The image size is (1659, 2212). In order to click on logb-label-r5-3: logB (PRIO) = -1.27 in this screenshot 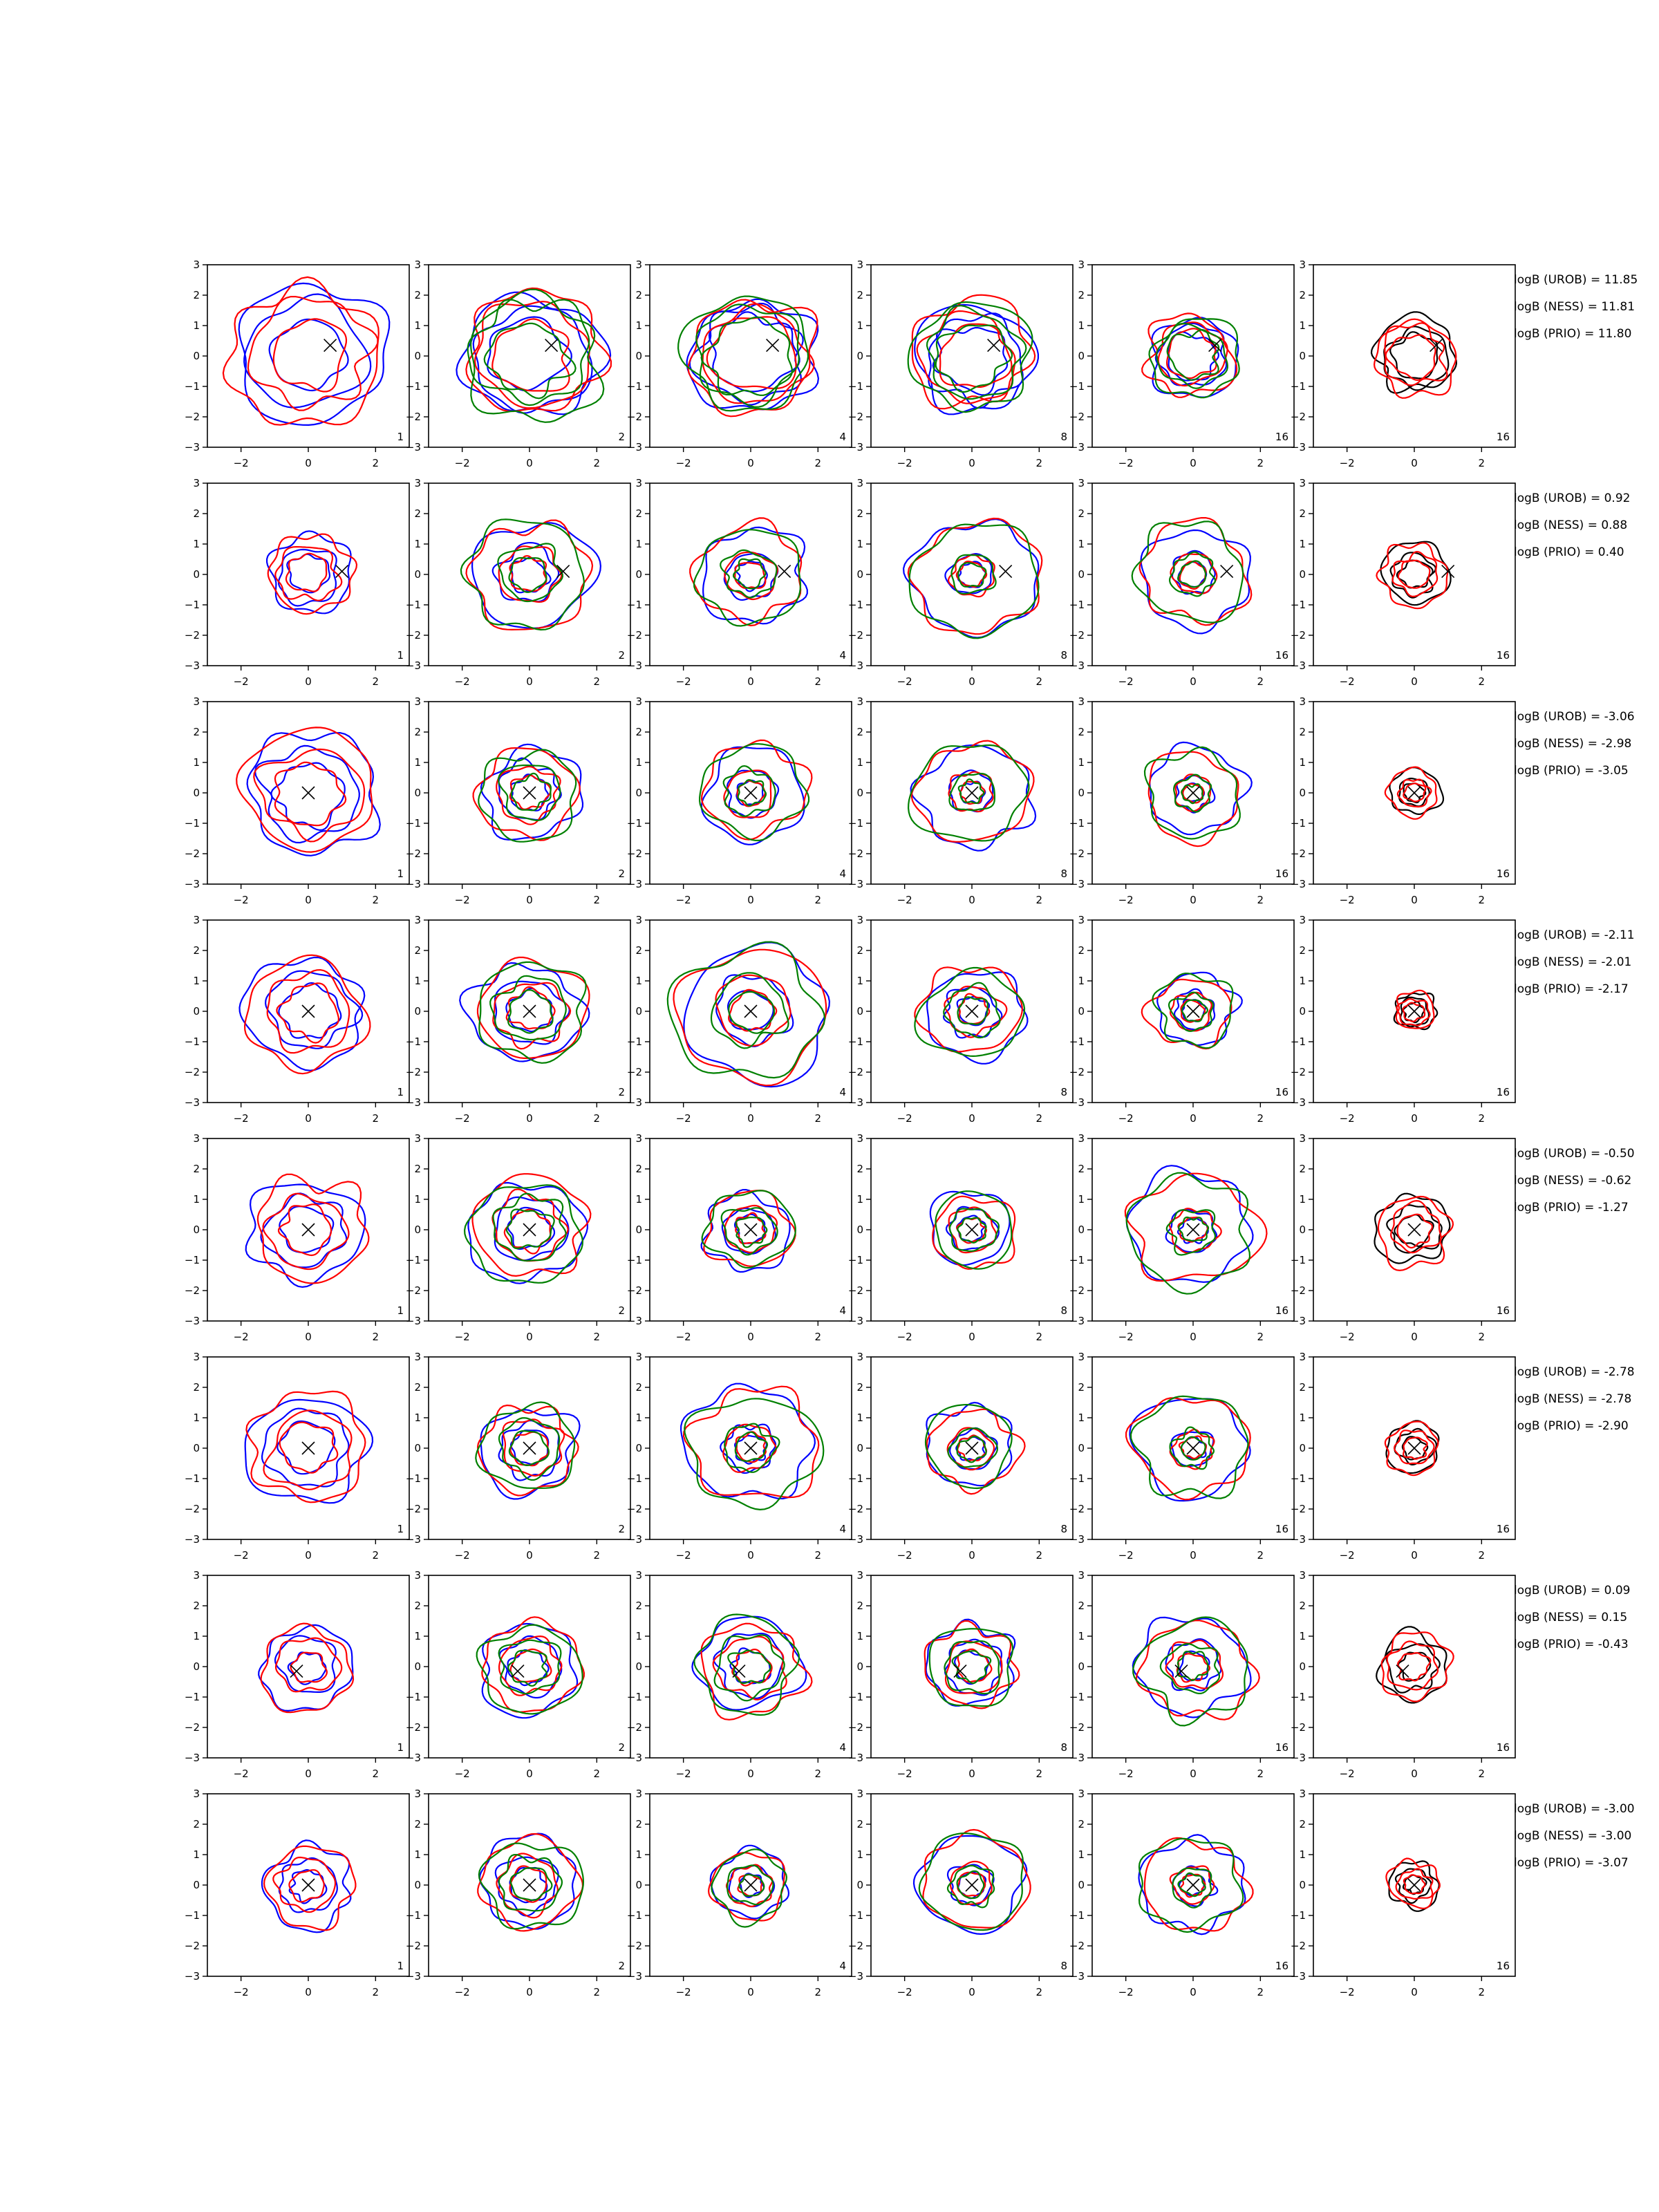, I will do `click(1572, 1208)`.